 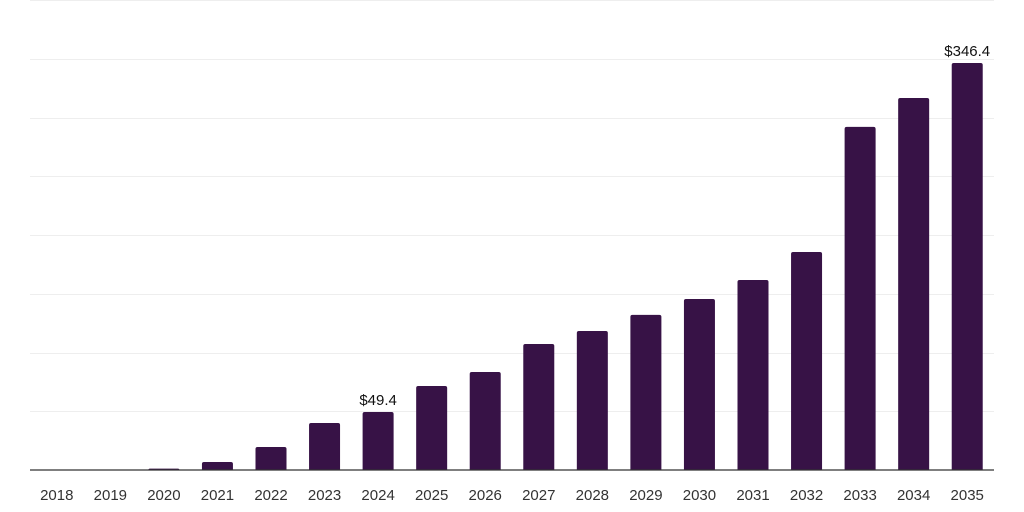 What do you see at coordinates (752, 495) in the screenshot?
I see `x-tick-label: 2031` at bounding box center [752, 495].